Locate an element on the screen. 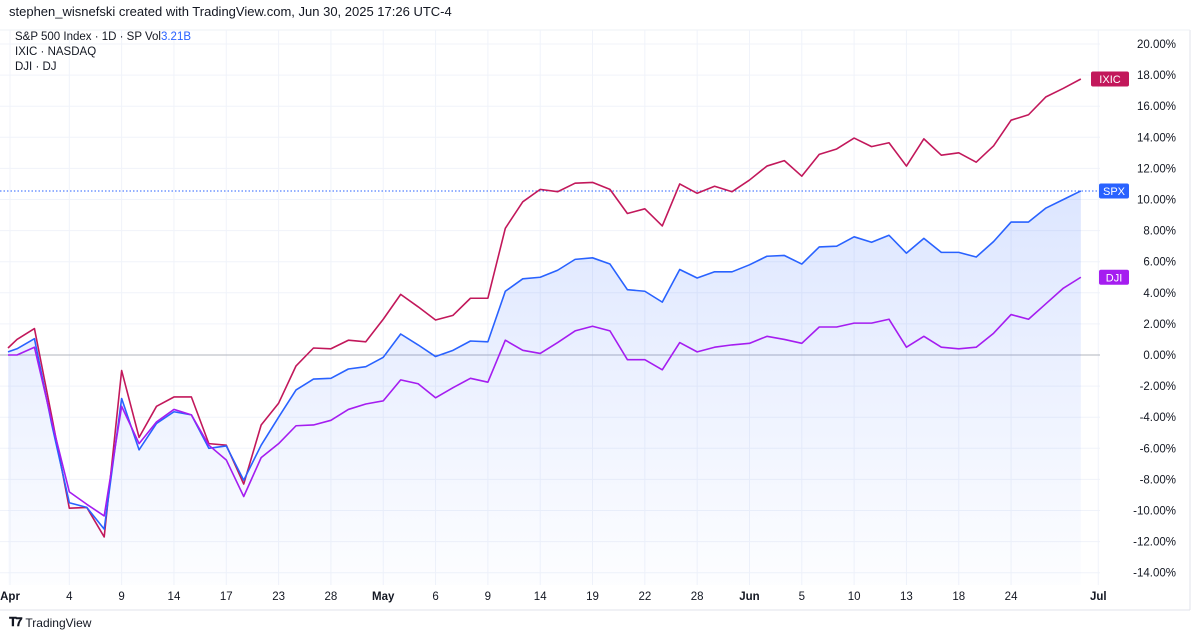  badge-label: SPX is located at coordinates (1114, 192).